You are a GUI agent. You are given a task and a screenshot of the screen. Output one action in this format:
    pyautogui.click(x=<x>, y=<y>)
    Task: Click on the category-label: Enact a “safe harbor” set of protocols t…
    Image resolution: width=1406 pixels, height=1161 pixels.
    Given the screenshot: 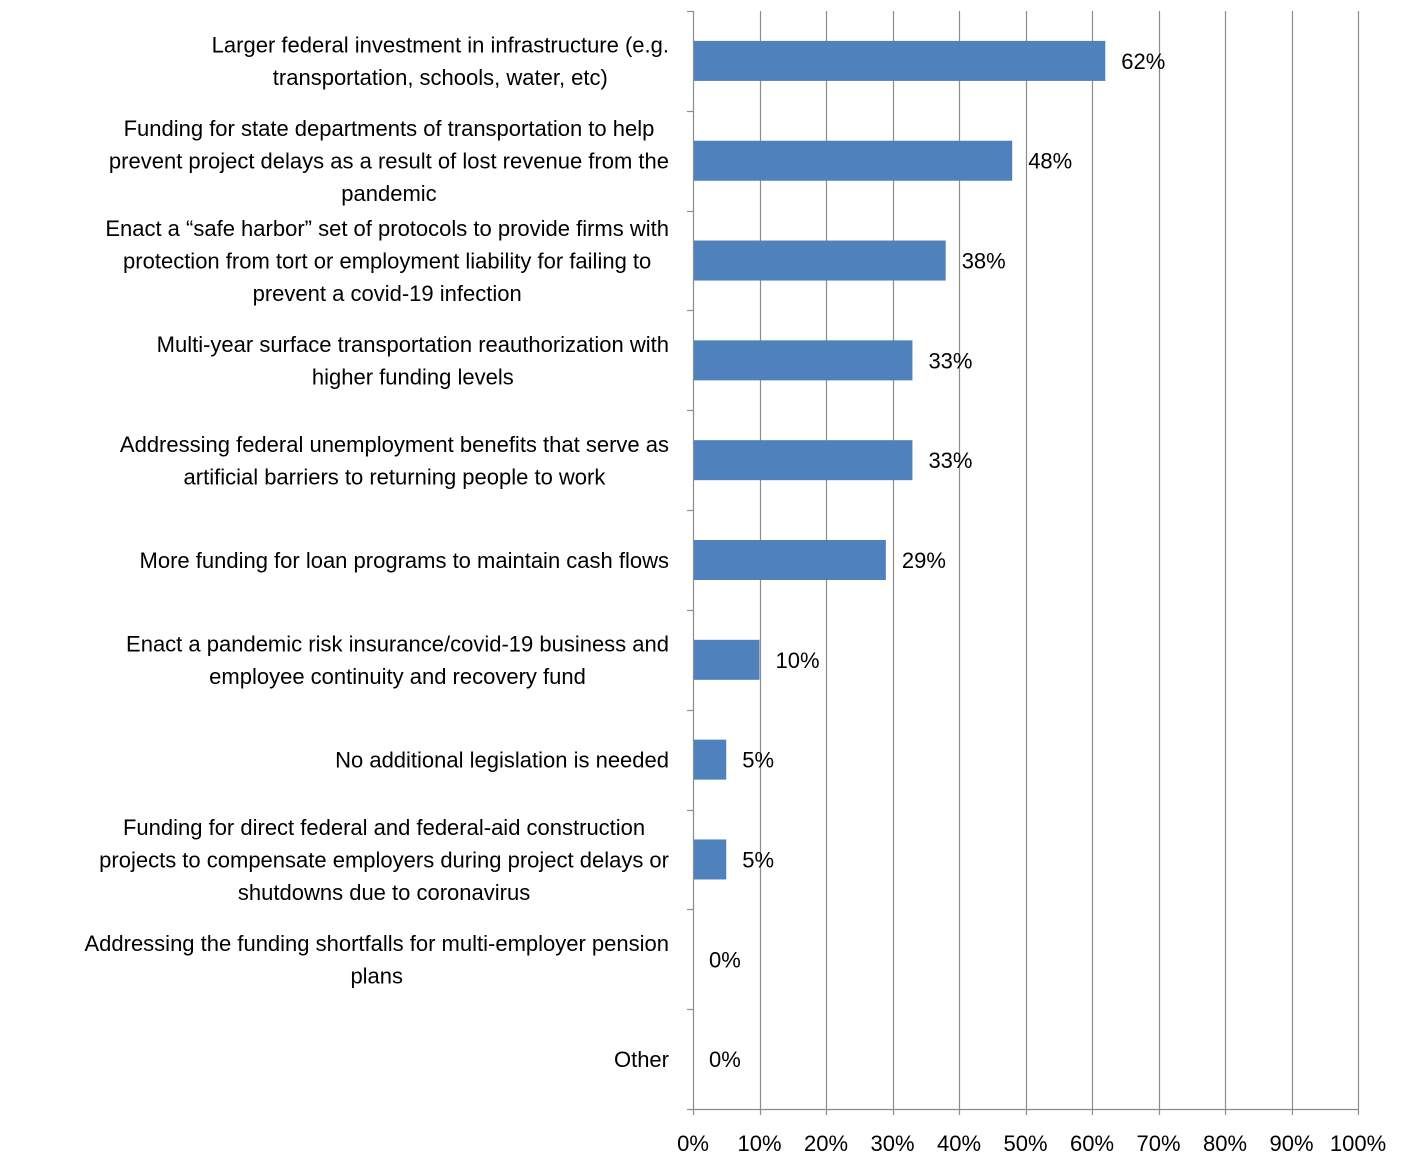 What is the action you would take?
    pyautogui.click(x=387, y=228)
    